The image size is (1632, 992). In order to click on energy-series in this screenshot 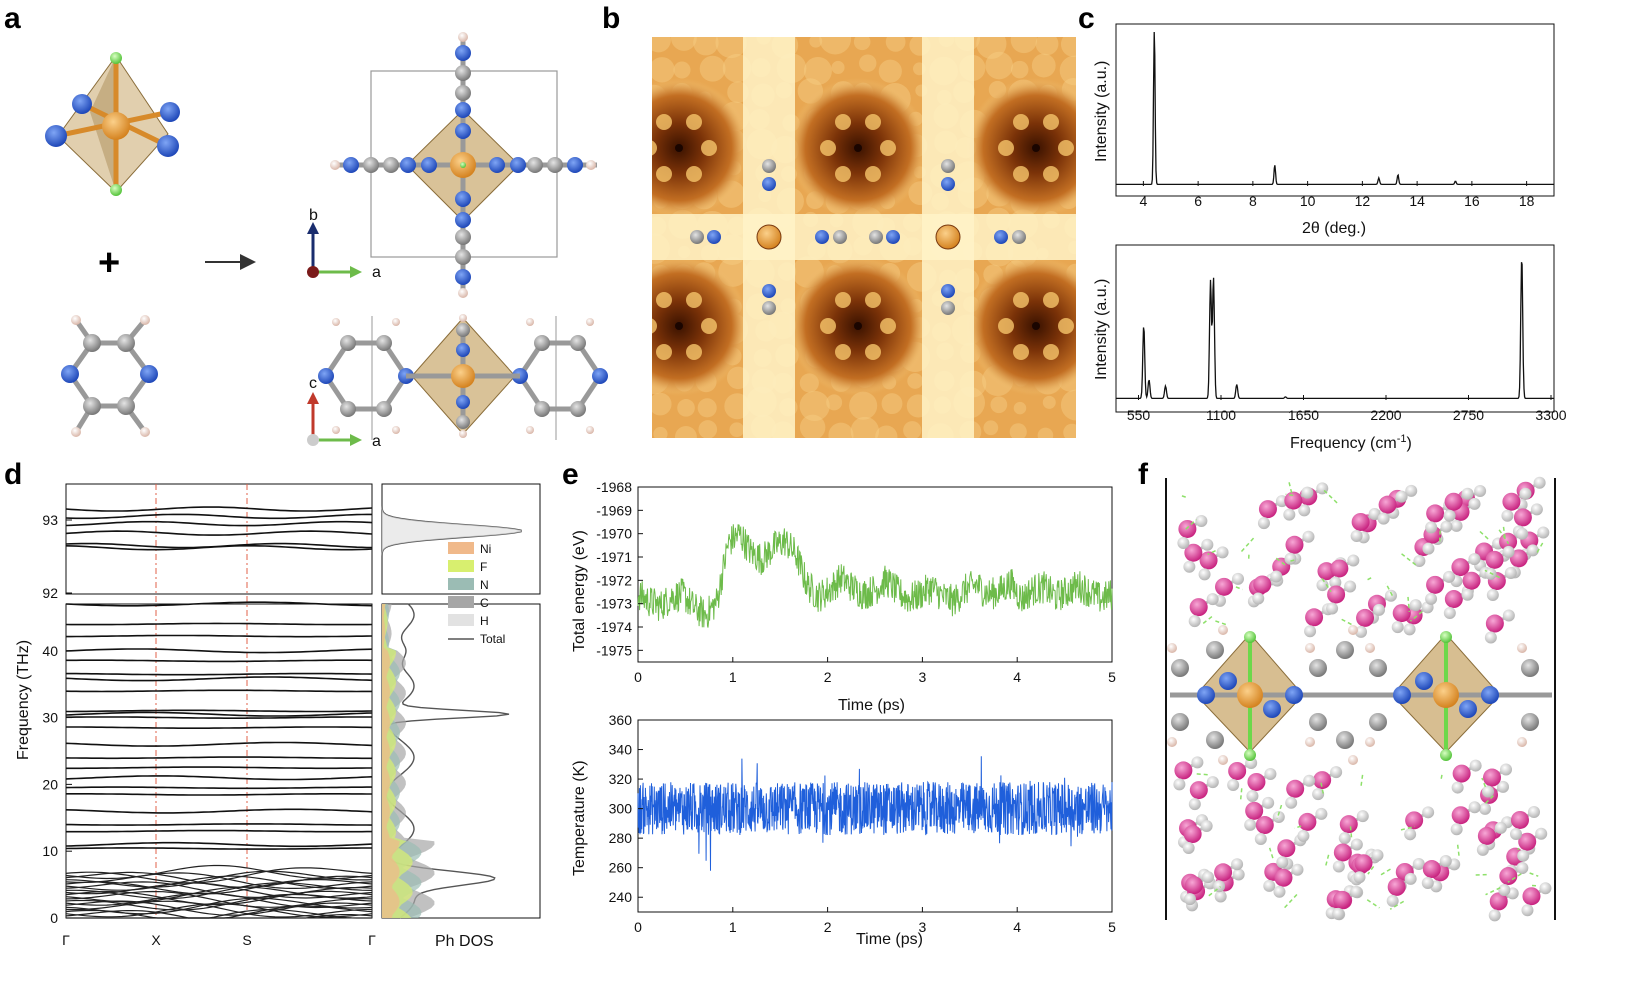, I will do `click(875, 576)`.